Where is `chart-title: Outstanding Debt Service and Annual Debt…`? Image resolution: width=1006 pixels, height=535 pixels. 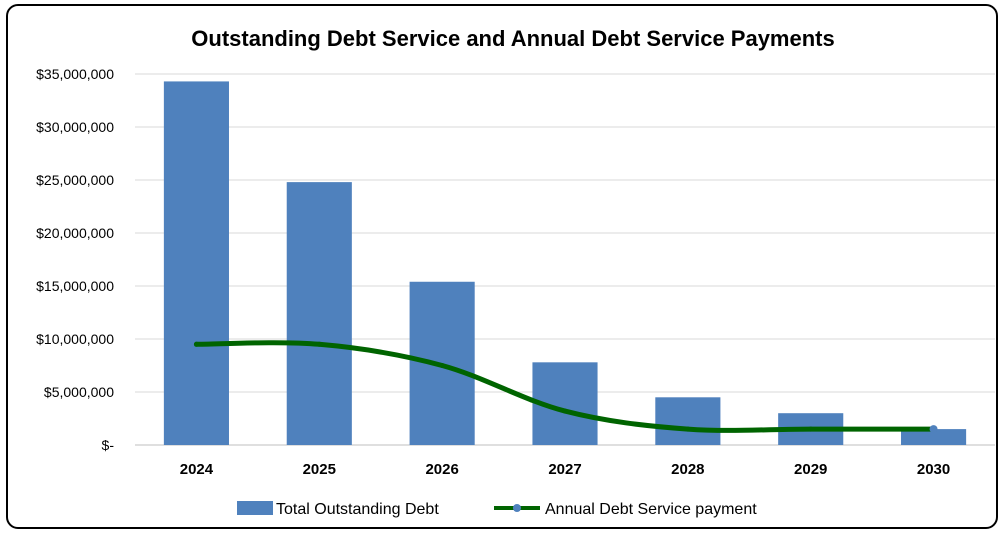 chart-title: Outstanding Debt Service and Annual Debt… is located at coordinates (512, 38).